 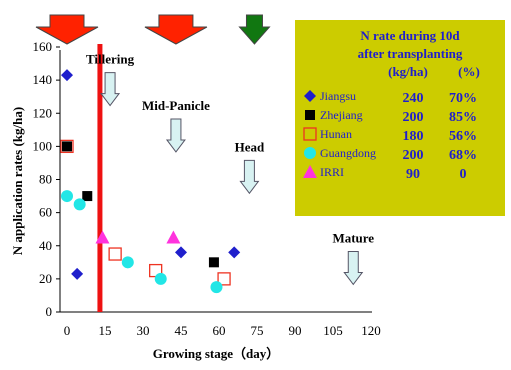 What do you see at coordinates (413, 174) in the screenshot?
I see `legend-kg-value: 90` at bounding box center [413, 174].